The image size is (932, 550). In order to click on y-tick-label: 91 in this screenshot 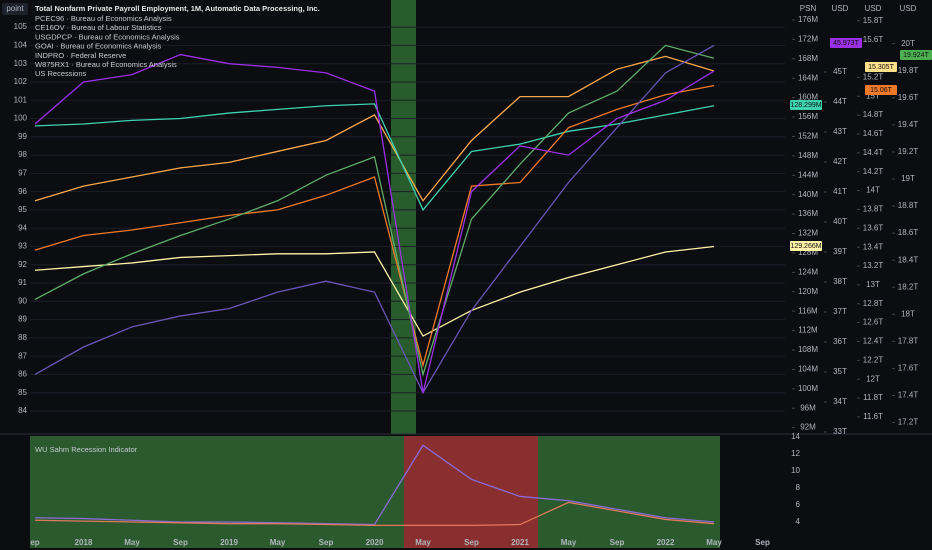, I will do `click(22, 282)`.